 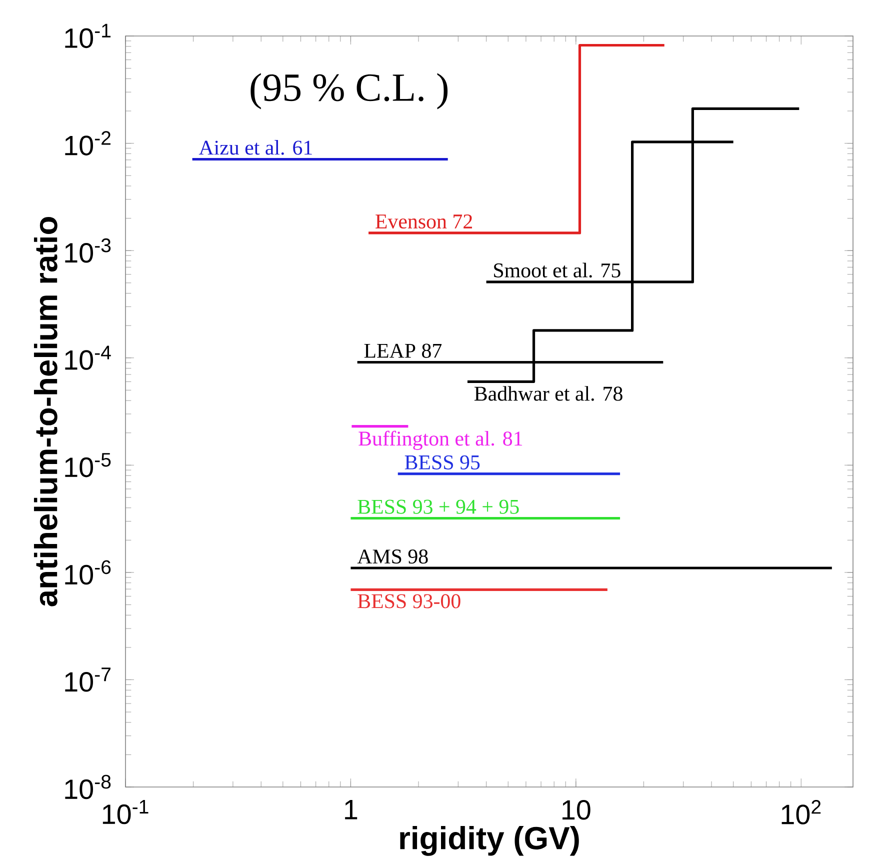 I want to click on series-label: BESS 93-00, so click(x=409, y=601).